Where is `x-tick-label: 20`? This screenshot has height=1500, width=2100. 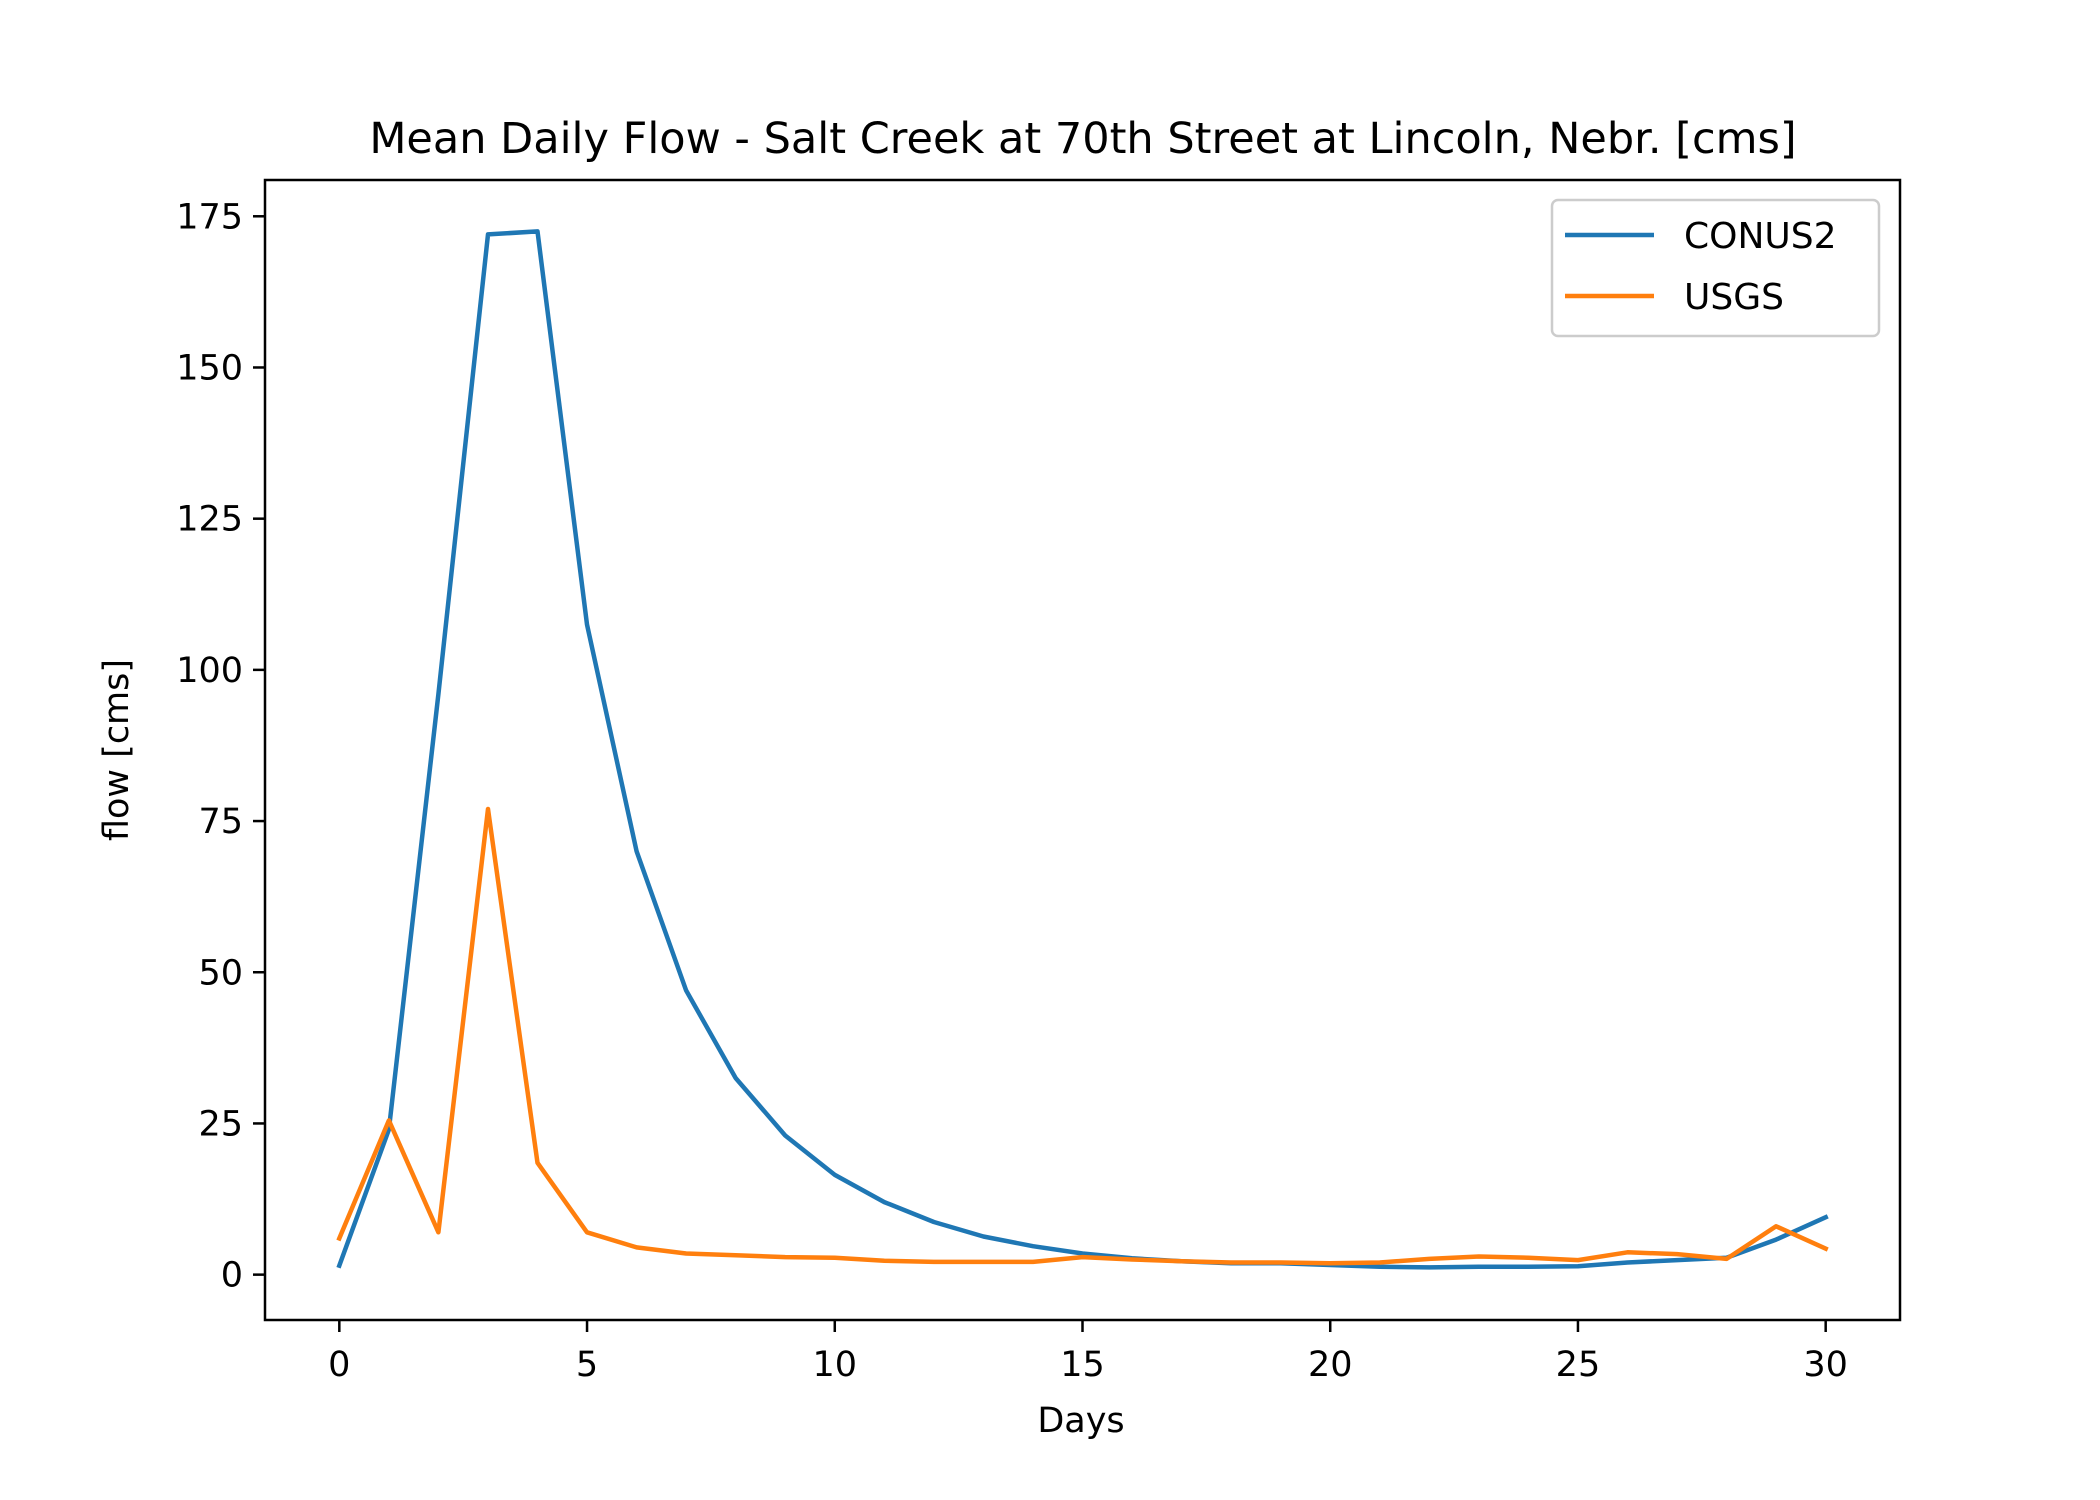 x-tick-label: 20 is located at coordinates (1330, 1365).